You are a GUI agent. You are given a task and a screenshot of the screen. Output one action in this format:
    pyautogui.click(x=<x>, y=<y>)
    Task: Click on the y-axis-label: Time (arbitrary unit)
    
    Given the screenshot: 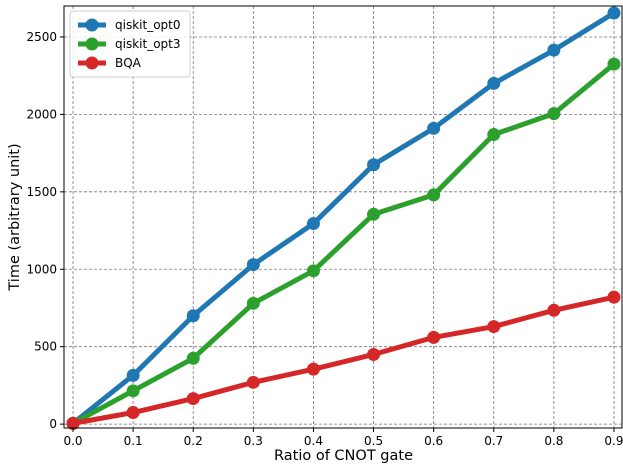 What is the action you would take?
    pyautogui.click(x=15, y=217)
    